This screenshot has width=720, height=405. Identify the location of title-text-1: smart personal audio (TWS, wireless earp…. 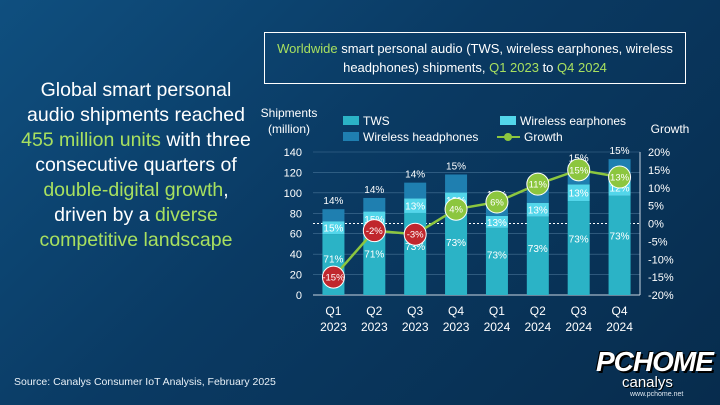
(505, 58).